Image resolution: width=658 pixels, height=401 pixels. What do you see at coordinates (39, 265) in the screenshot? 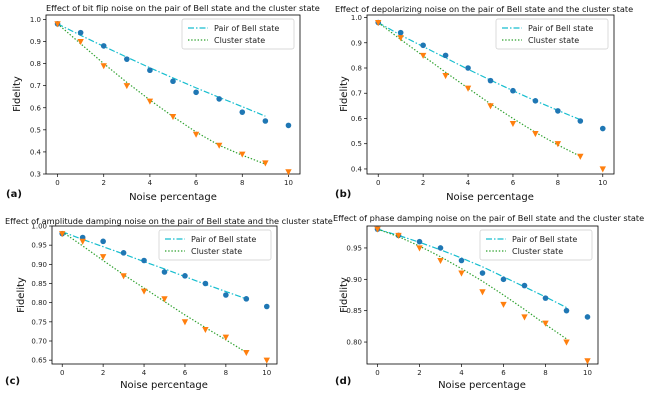
I see `y-tick-label: 0.90` at bounding box center [39, 265].